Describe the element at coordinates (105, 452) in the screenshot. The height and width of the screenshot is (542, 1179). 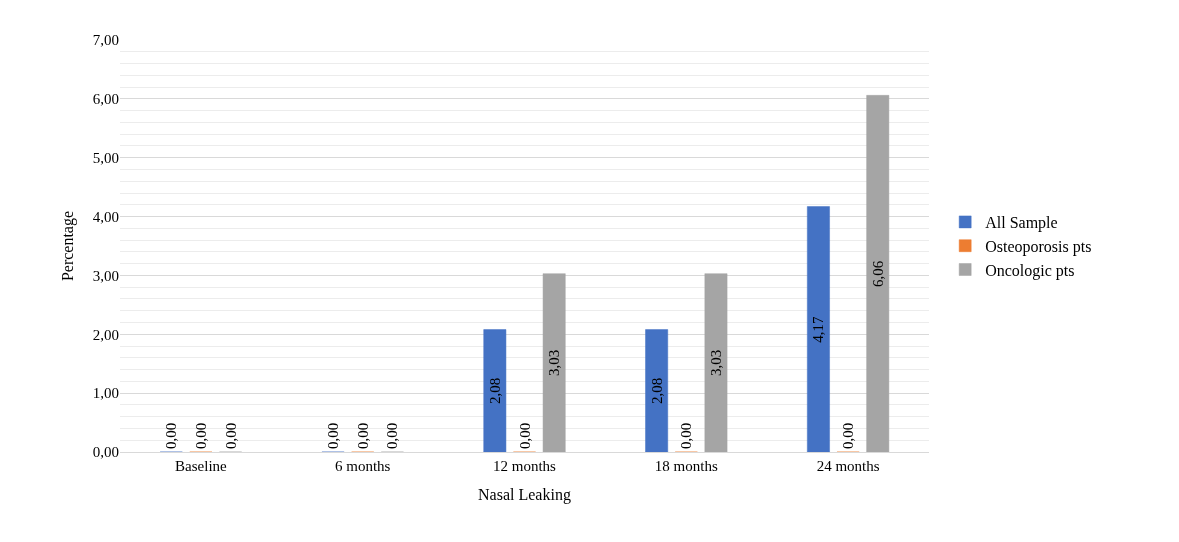
I see `y-tick-label: 0,00` at that location.